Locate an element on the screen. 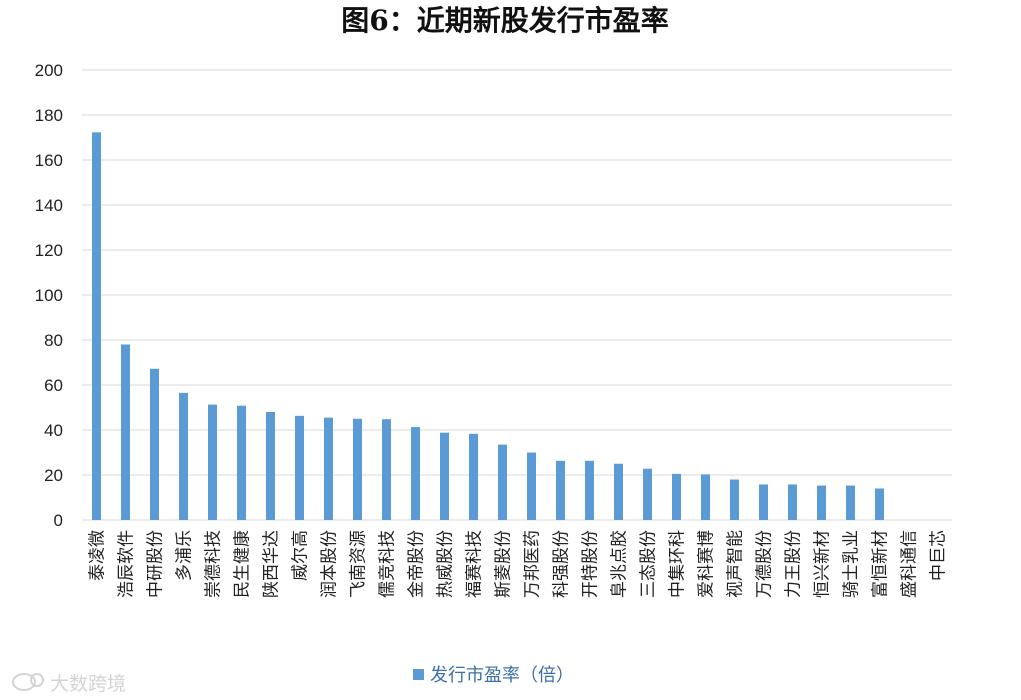 The height and width of the screenshot is (700, 1021). x-tick-label: 开特股份 is located at coordinates (591, 564).